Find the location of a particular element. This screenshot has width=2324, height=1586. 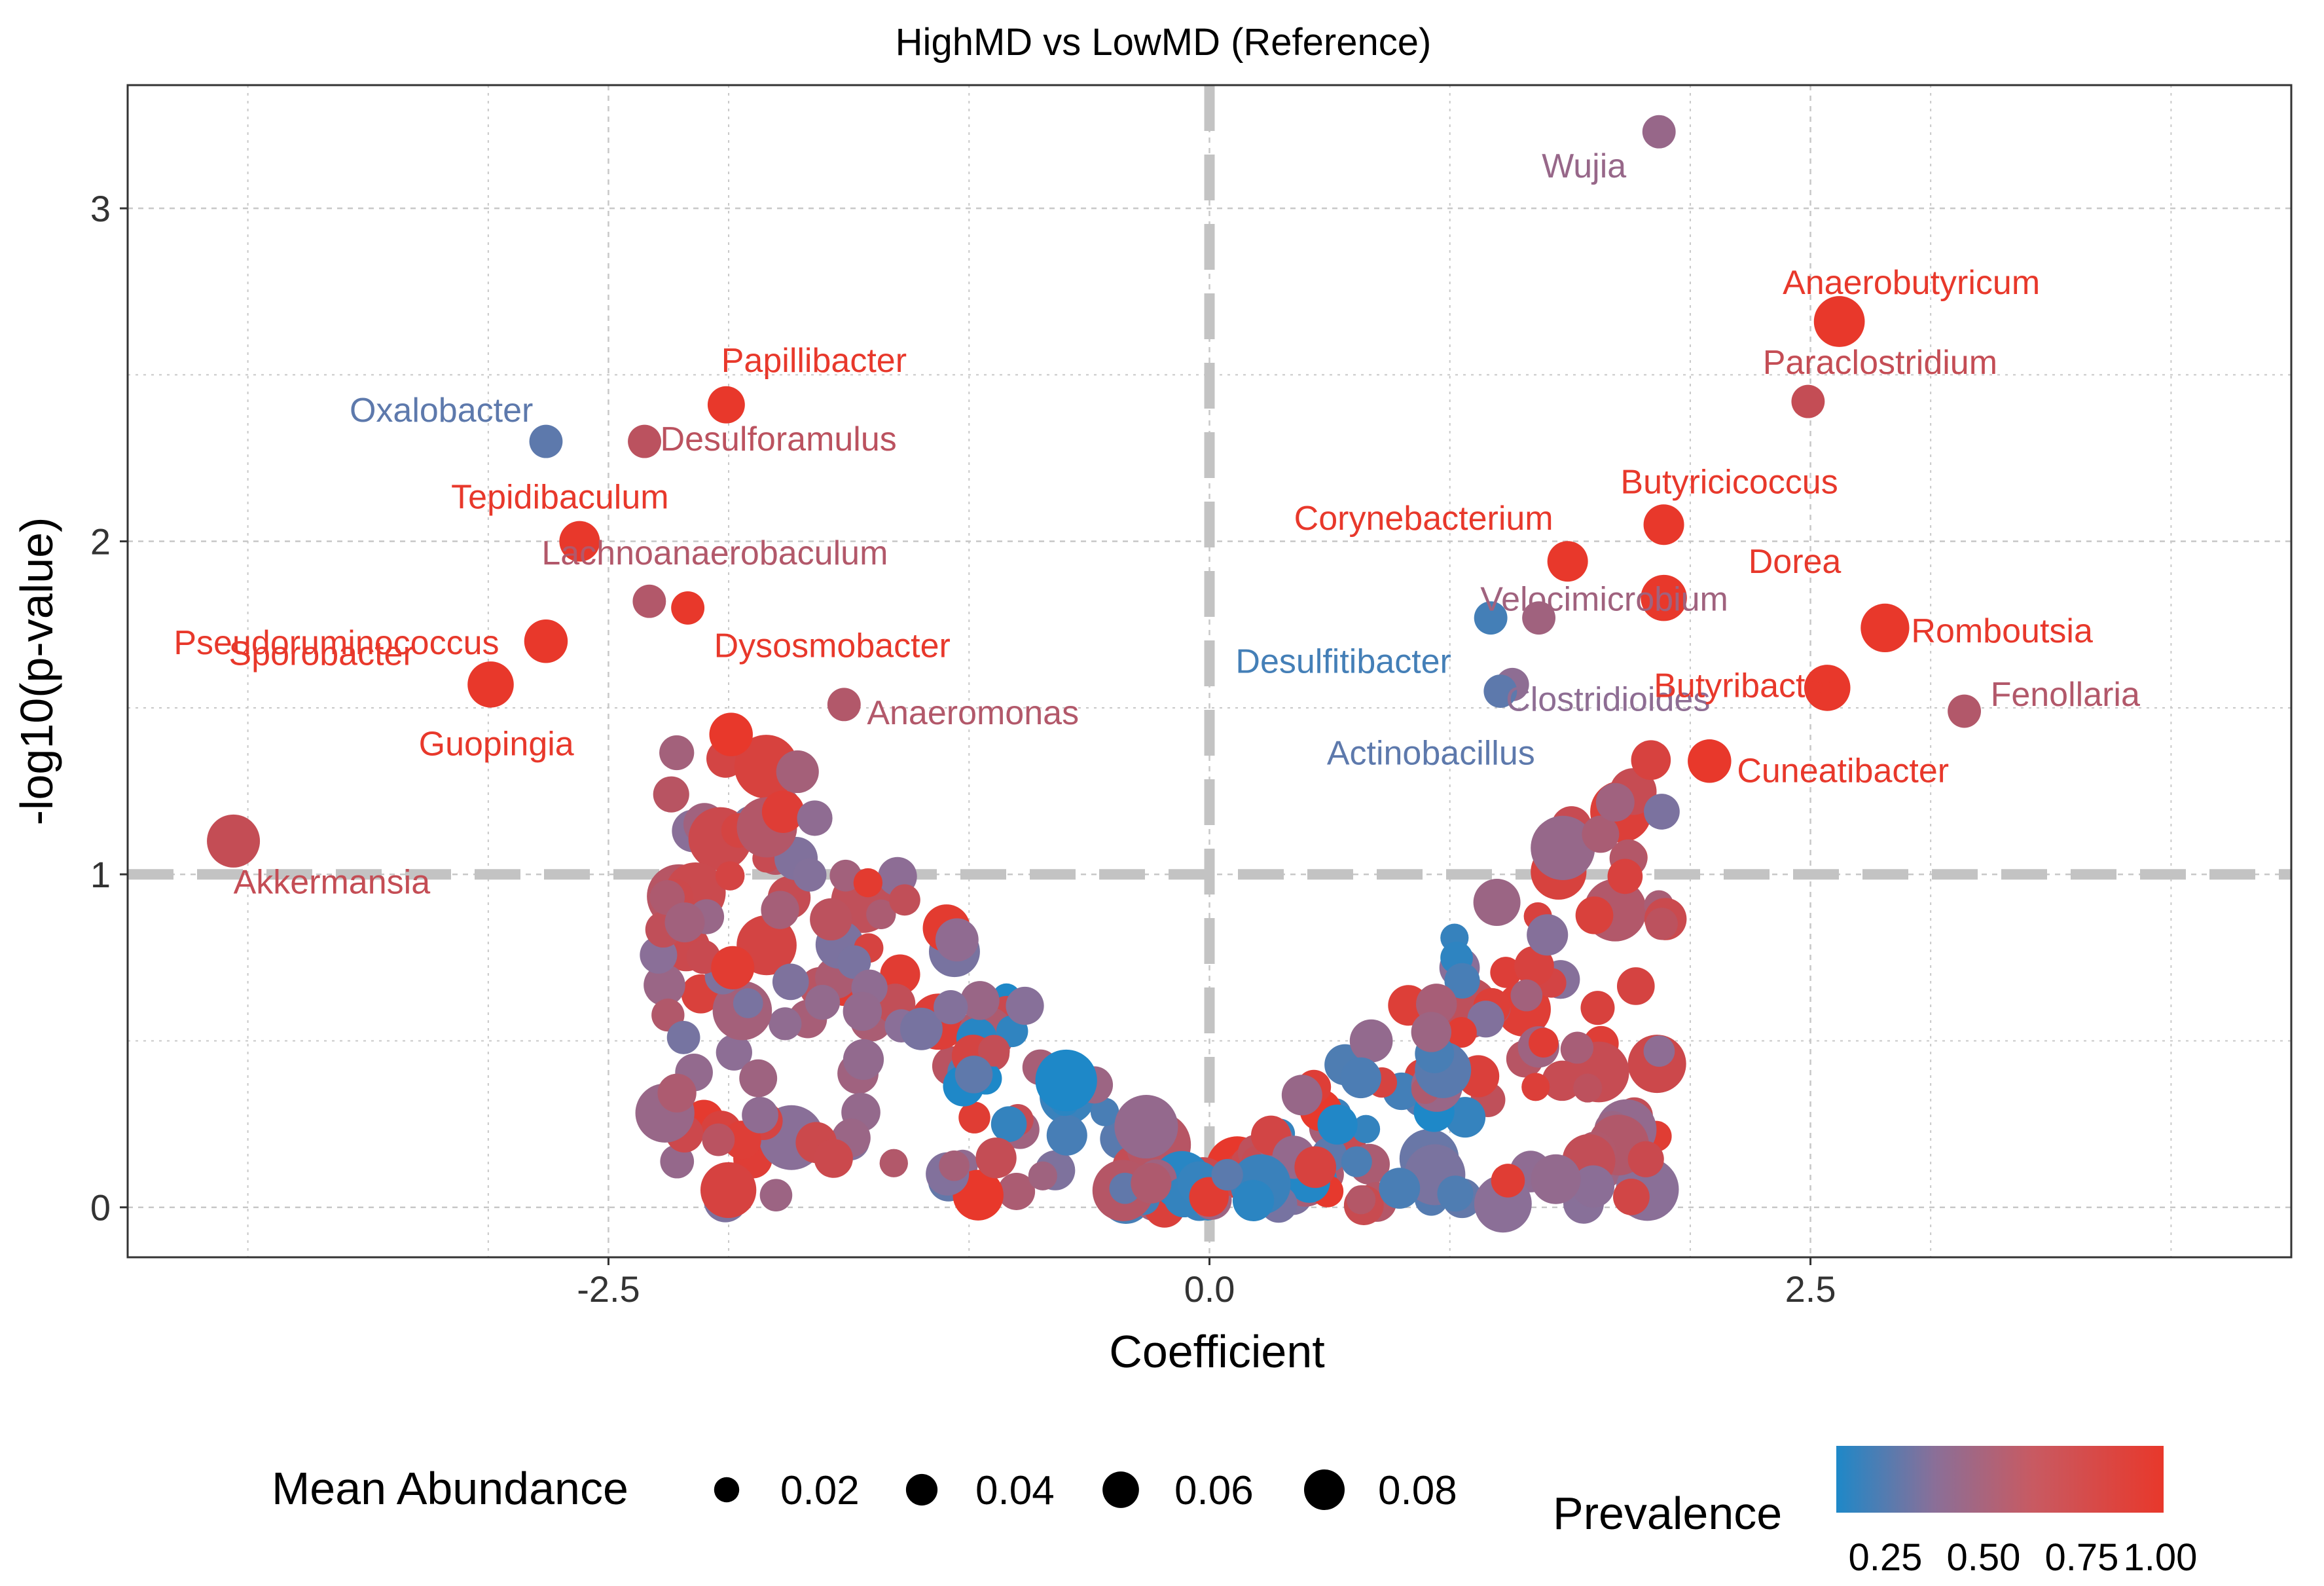

data-point-pseudoruminococcus is located at coordinates (546, 641).